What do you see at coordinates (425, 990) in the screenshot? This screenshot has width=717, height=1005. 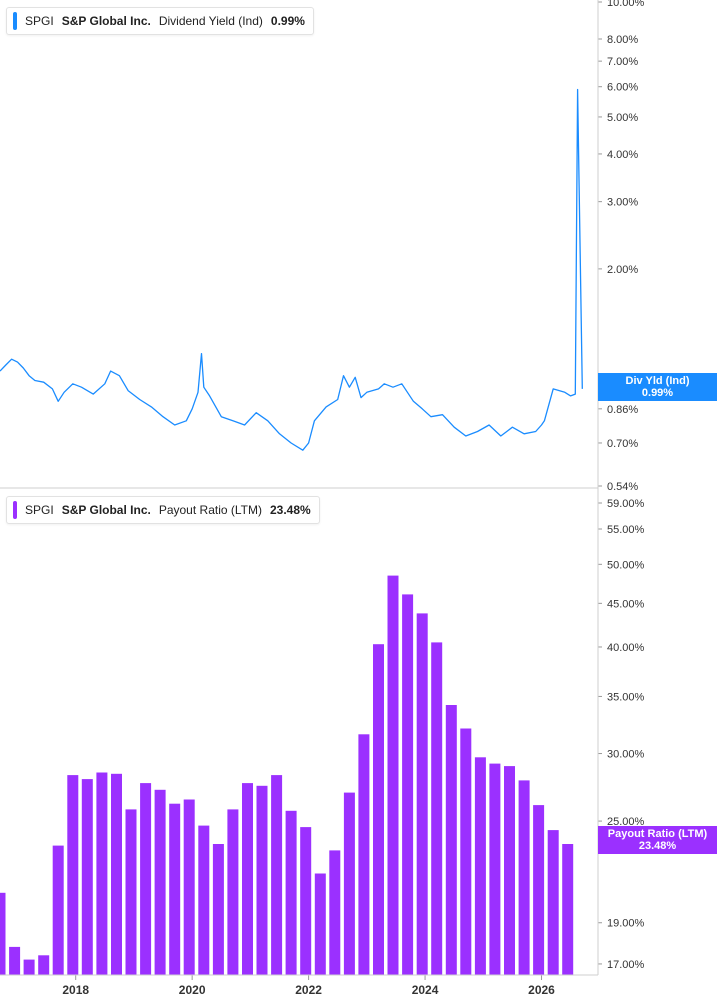 I see `x-tick-label: 2024` at bounding box center [425, 990].